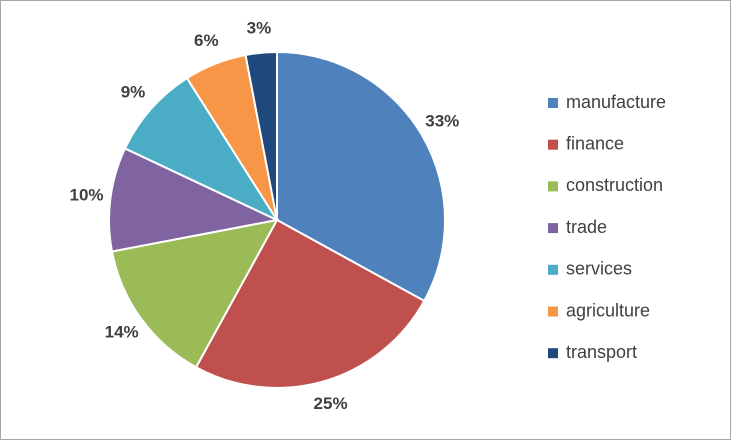  Describe the element at coordinates (599, 269) in the screenshot. I see `legend-label: services` at that location.